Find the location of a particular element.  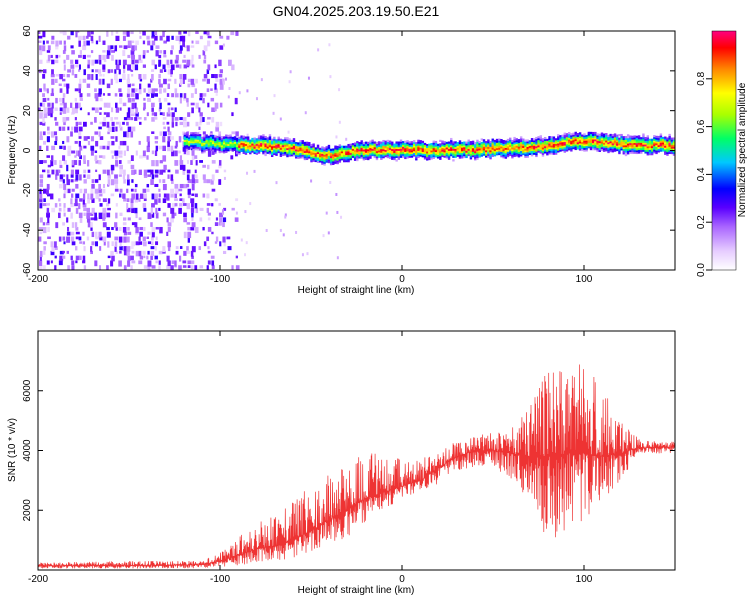

colorbar-gradient is located at coordinates (724, 150).